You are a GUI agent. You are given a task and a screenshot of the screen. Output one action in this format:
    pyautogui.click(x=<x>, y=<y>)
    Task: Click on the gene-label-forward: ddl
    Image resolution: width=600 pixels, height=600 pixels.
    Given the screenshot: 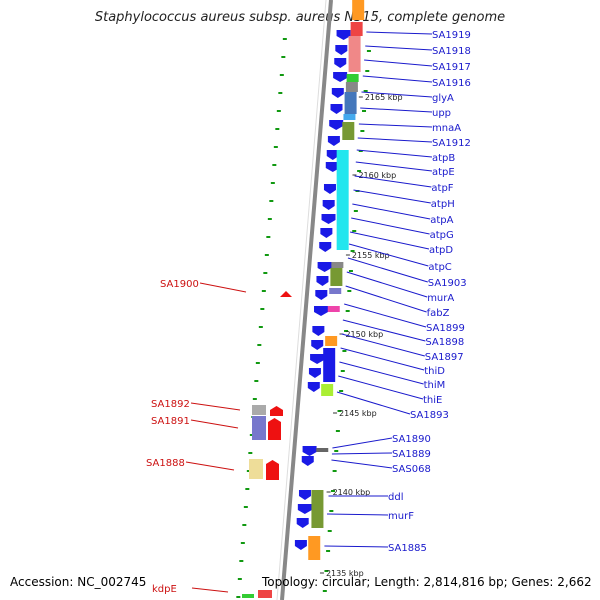 What is the action you would take?
    pyautogui.click(x=395, y=497)
    